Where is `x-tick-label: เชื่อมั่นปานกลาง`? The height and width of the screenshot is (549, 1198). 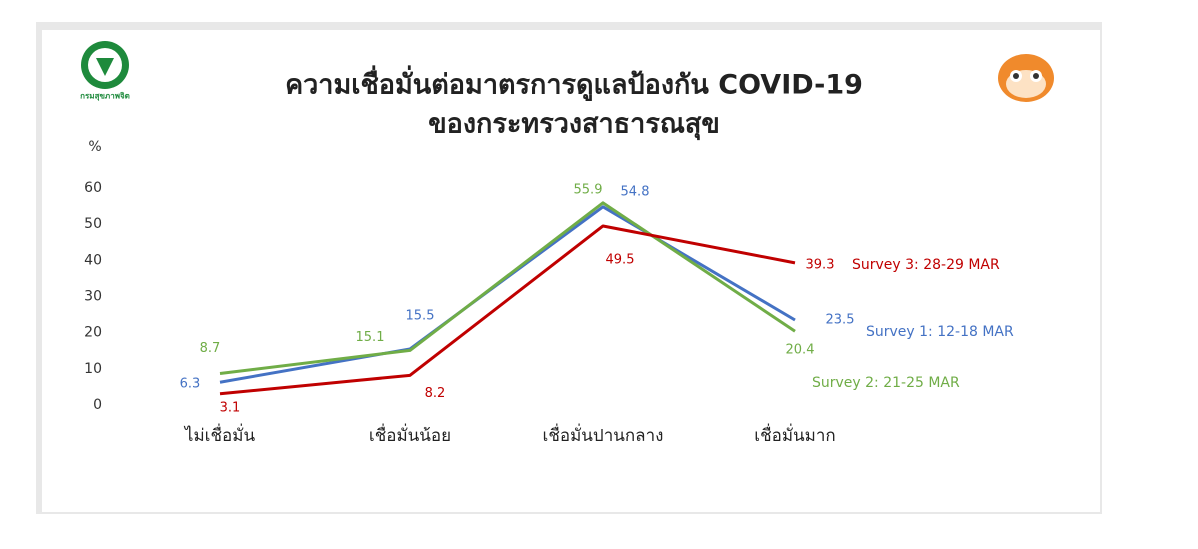 x-tick-label: เชื่อมั่นปานกลาง is located at coordinates (603, 434).